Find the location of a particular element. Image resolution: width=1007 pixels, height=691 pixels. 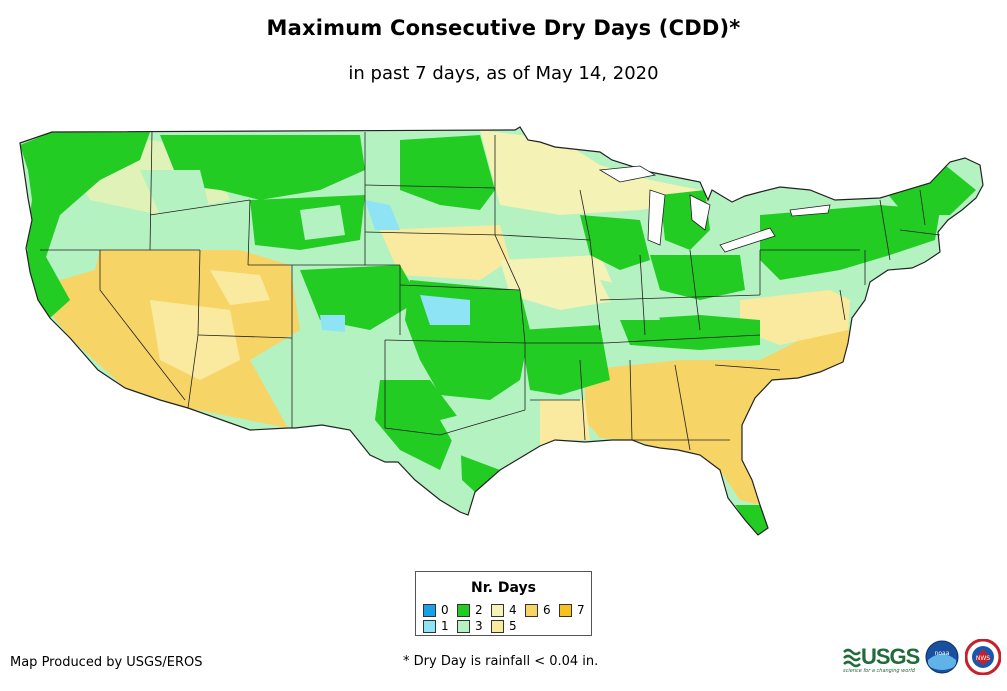

noaa-logo-icon: noaa is located at coordinates (942, 657).